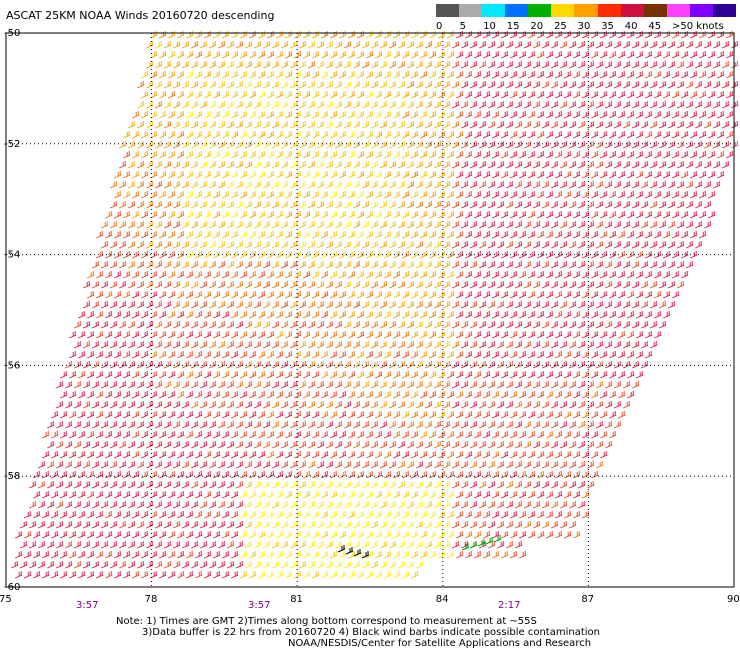 The height and width of the screenshot is (650, 740). I want to click on lat-tick-label: -56, so click(12, 365).